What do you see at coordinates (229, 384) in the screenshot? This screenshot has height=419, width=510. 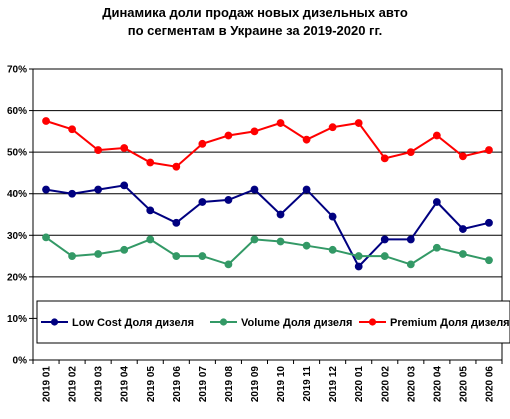 I see `x-tick-label: 2019 08` at bounding box center [229, 384].